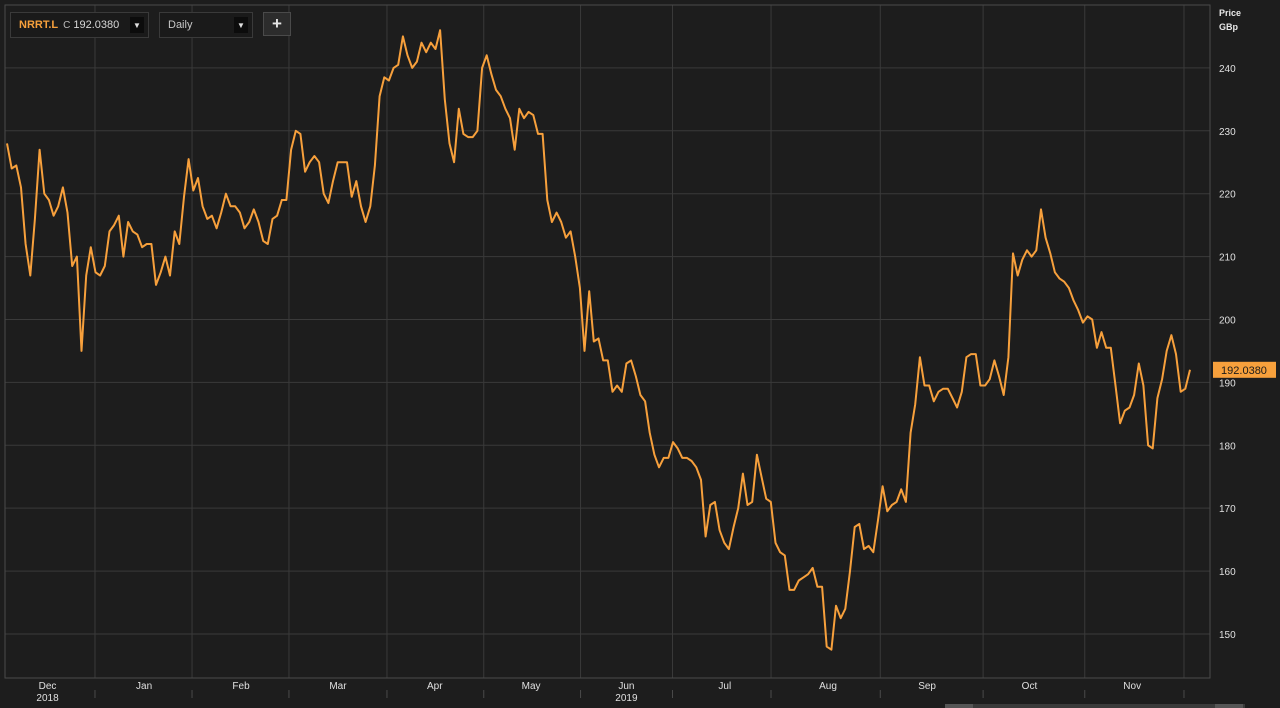  I want to click on x-tick-label: Oct, so click(1030, 686).